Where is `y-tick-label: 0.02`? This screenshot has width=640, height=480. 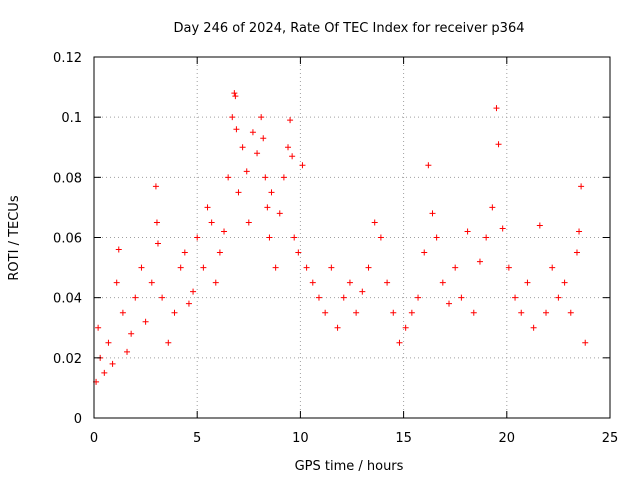
y-tick-label: 0.02 is located at coordinates (67, 359).